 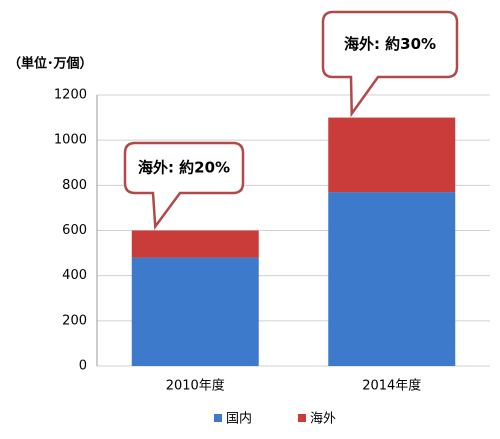 I want to click on y-tick-label: 600, so click(x=74, y=230).